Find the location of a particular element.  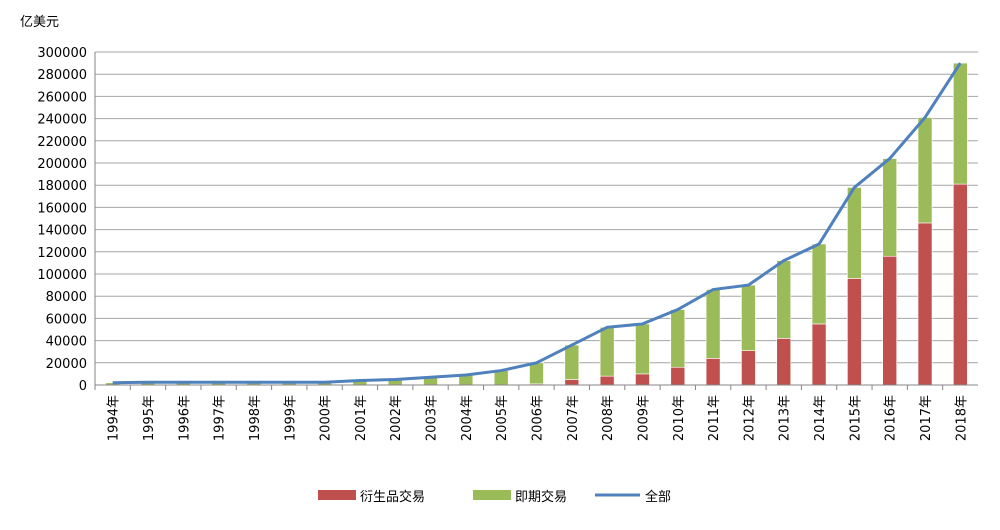

x-tick-label: 2014年 is located at coordinates (820, 418).